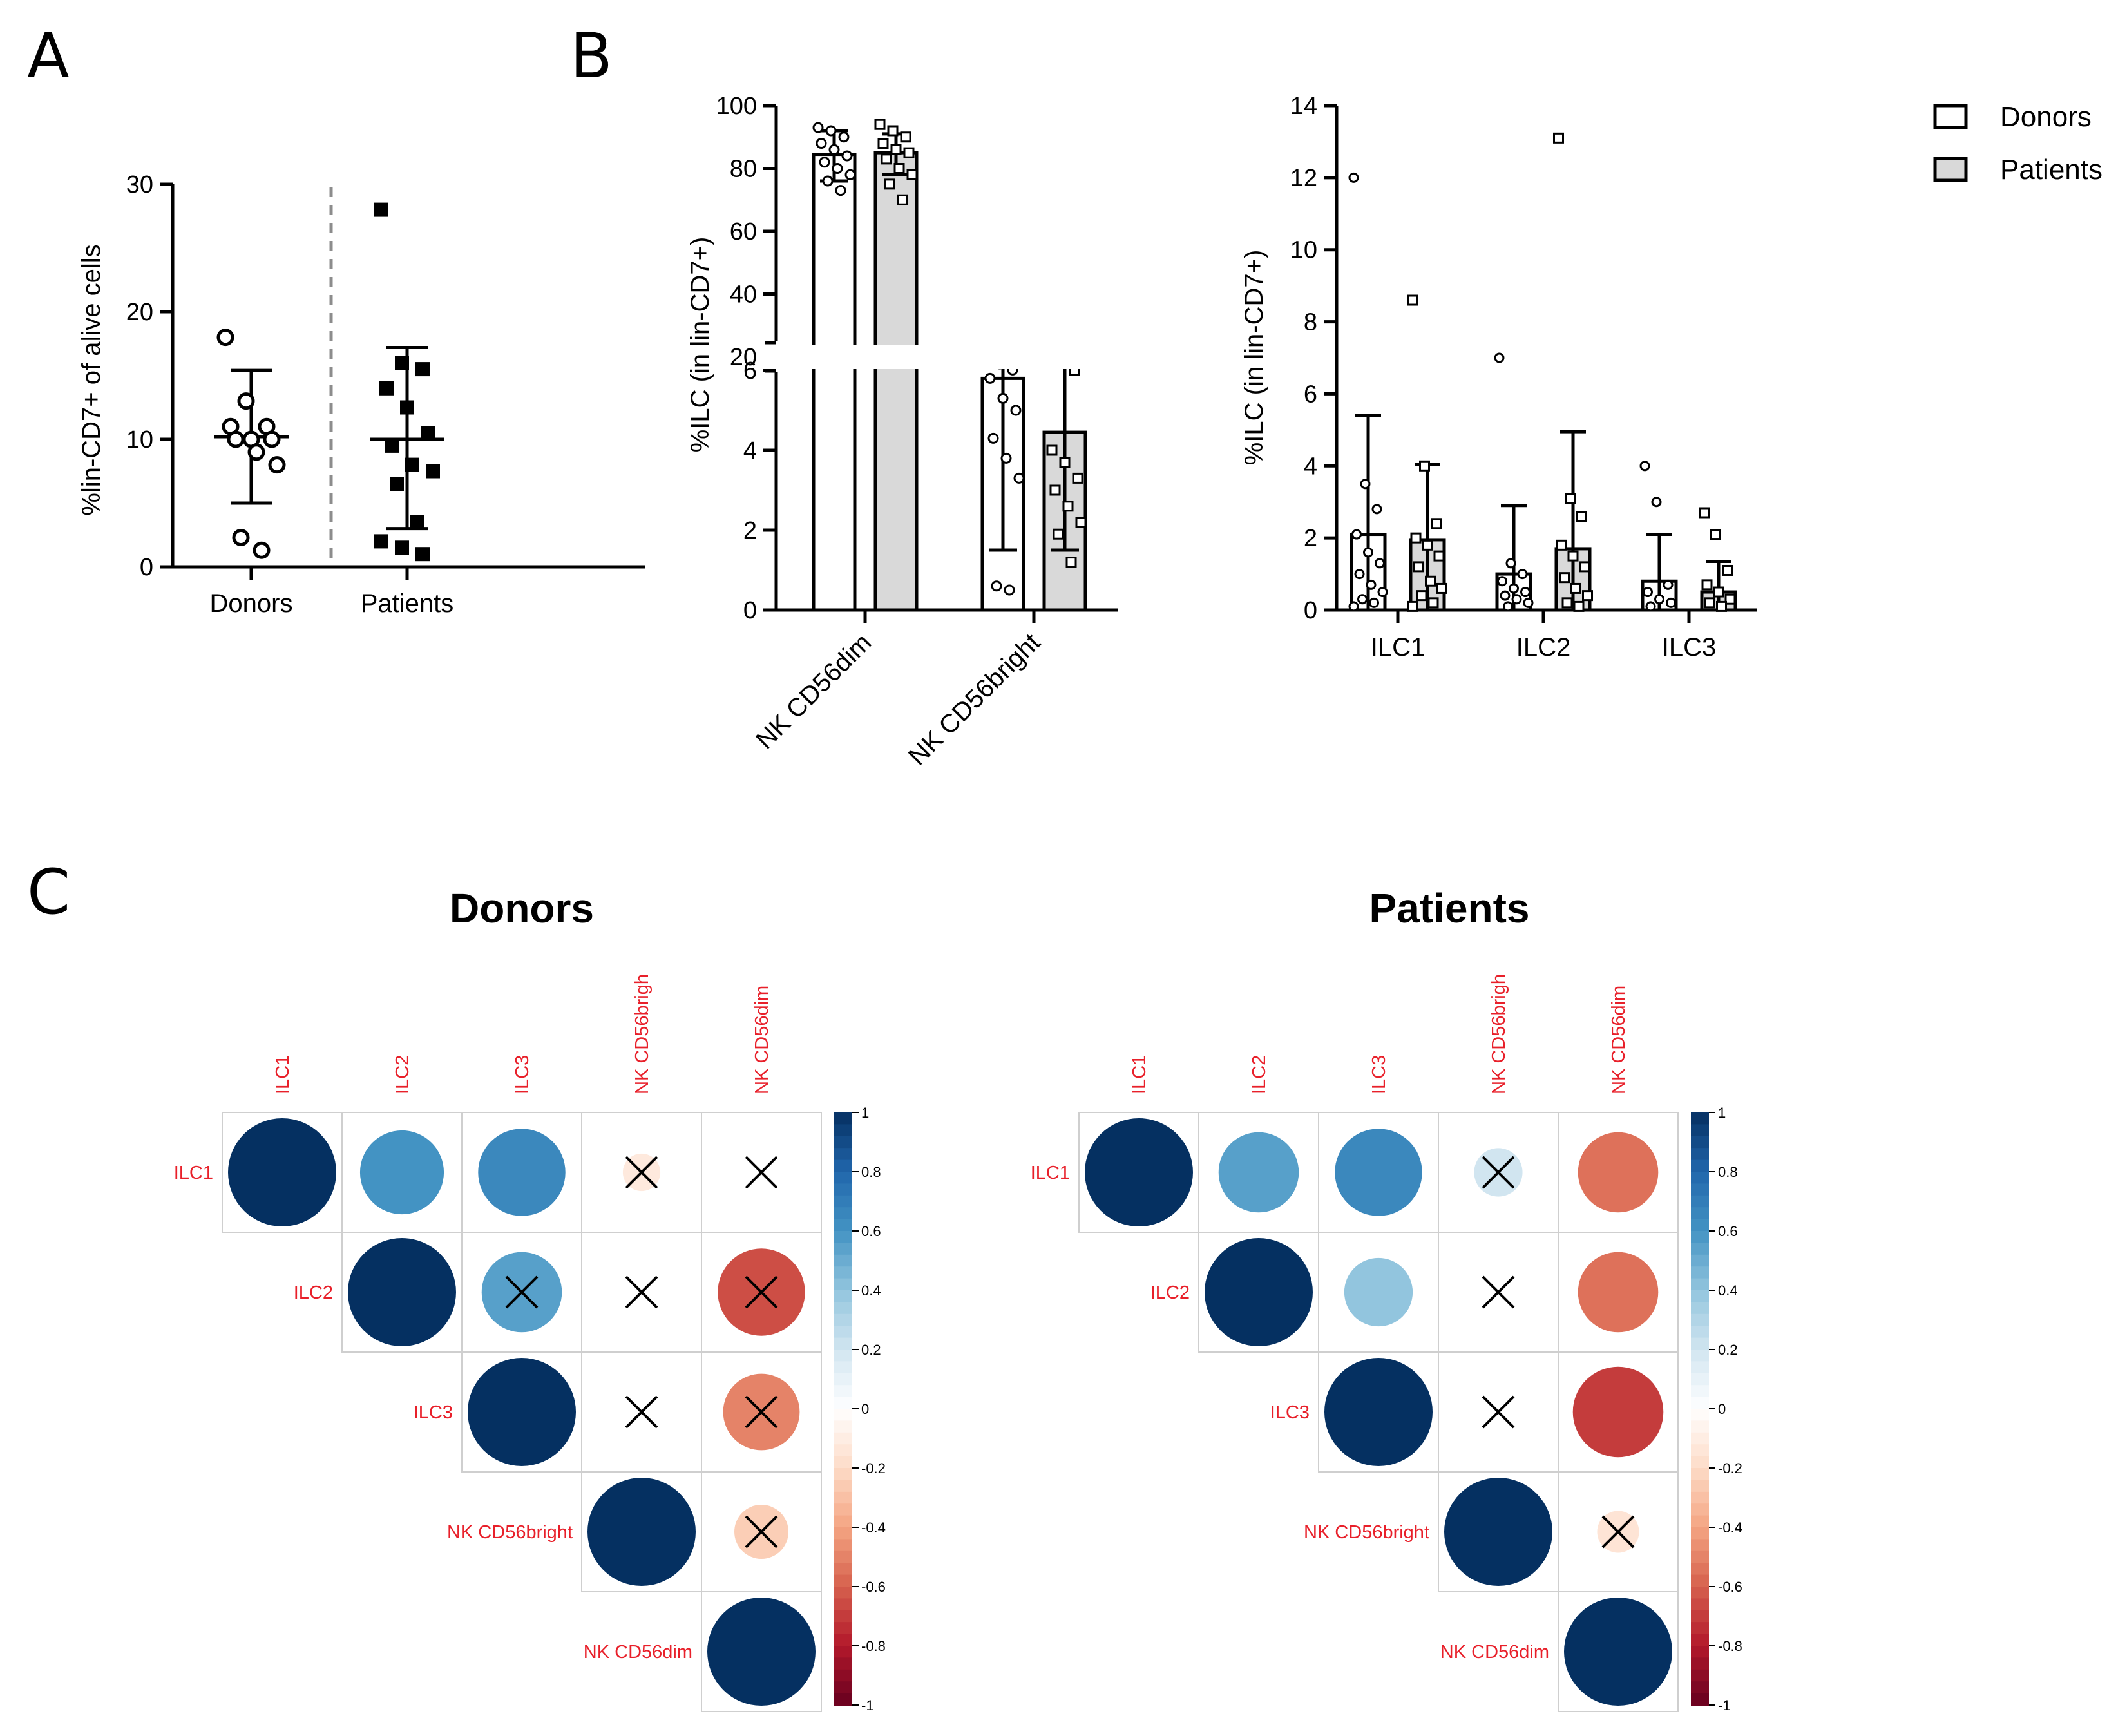  I want to click on row-label: ILC1, so click(193, 1173).